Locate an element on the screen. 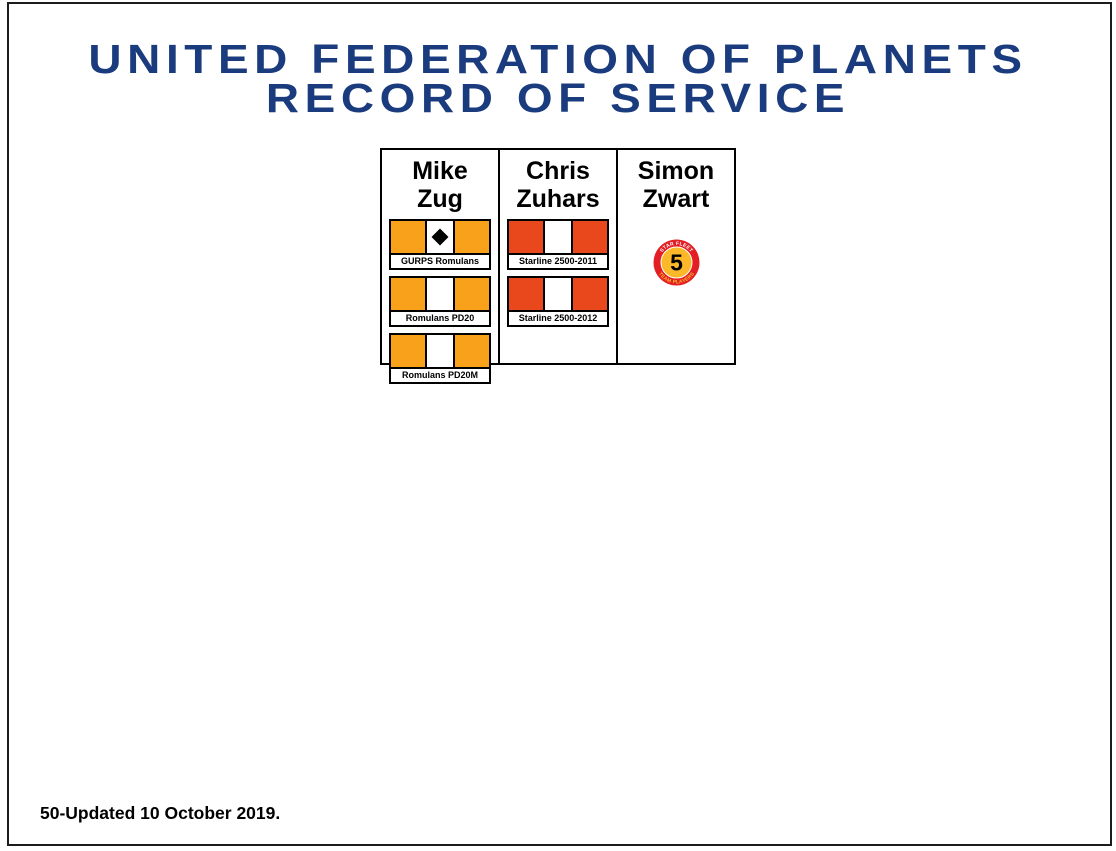 This screenshot has height=851, width=1116. page-title-line-1: UNITED FEDERATION OF PLANETS is located at coordinates (558, 59).